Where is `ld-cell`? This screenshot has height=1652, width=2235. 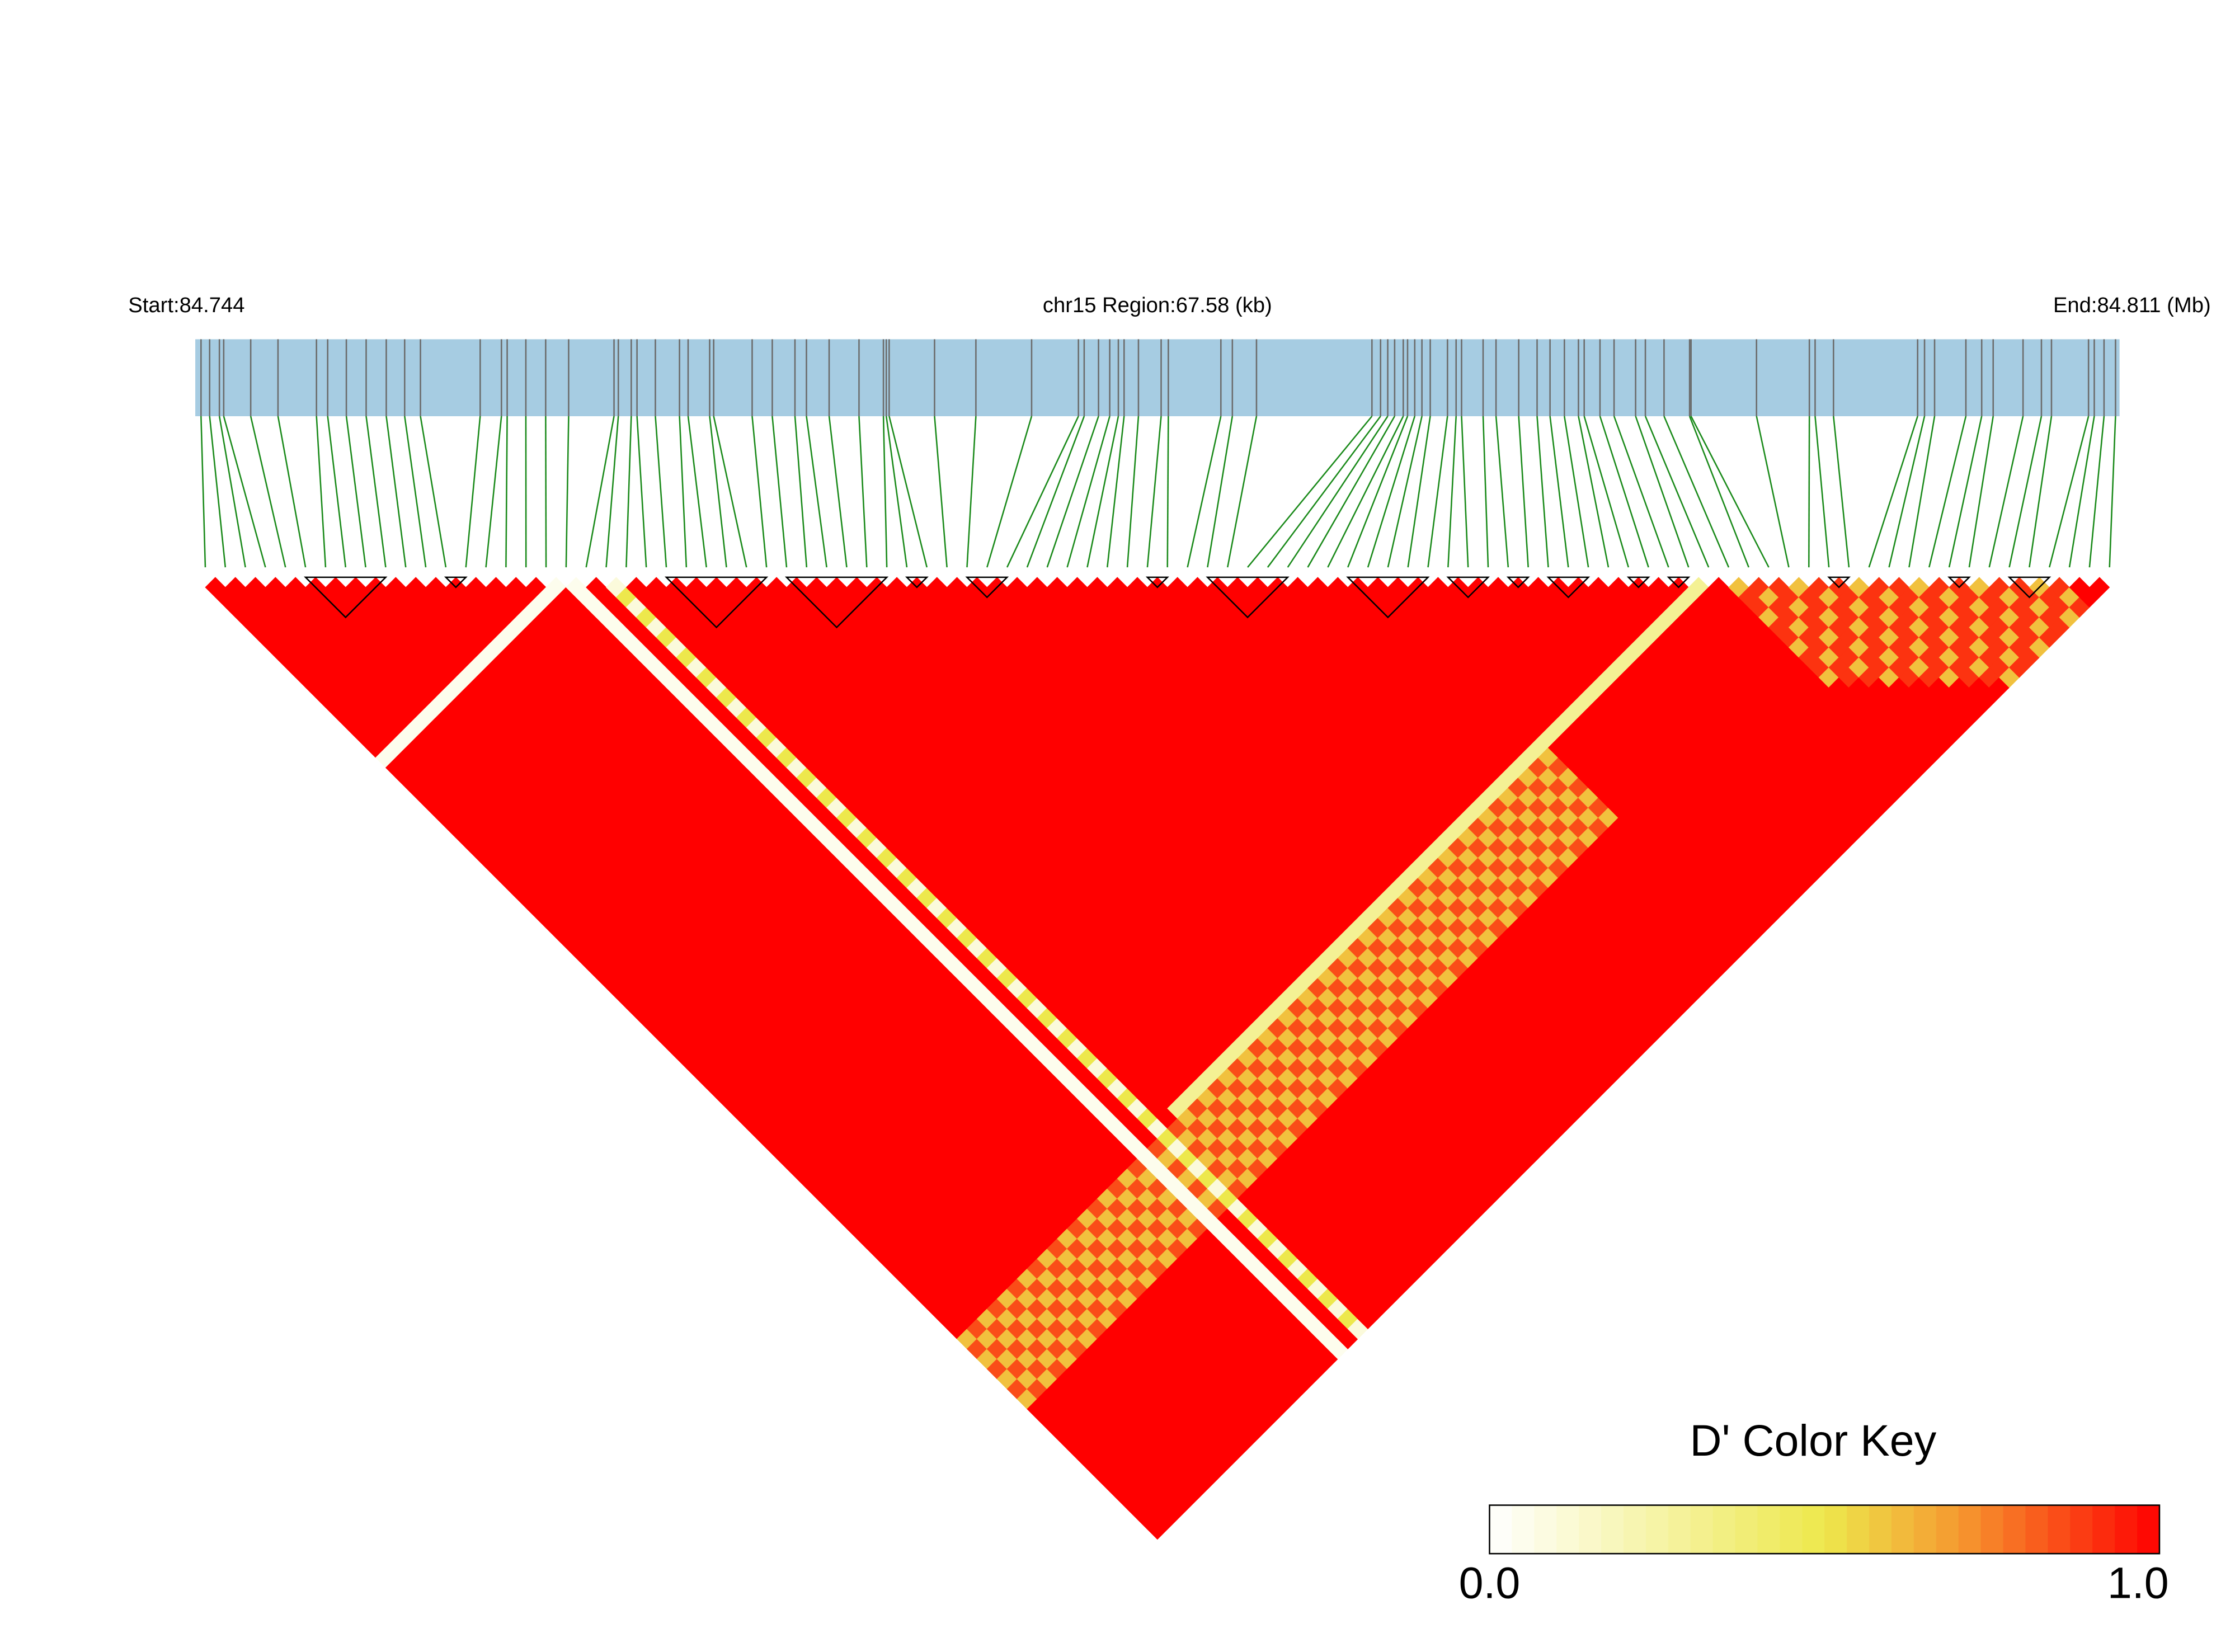
ld-cell is located at coordinates (2099, 588).